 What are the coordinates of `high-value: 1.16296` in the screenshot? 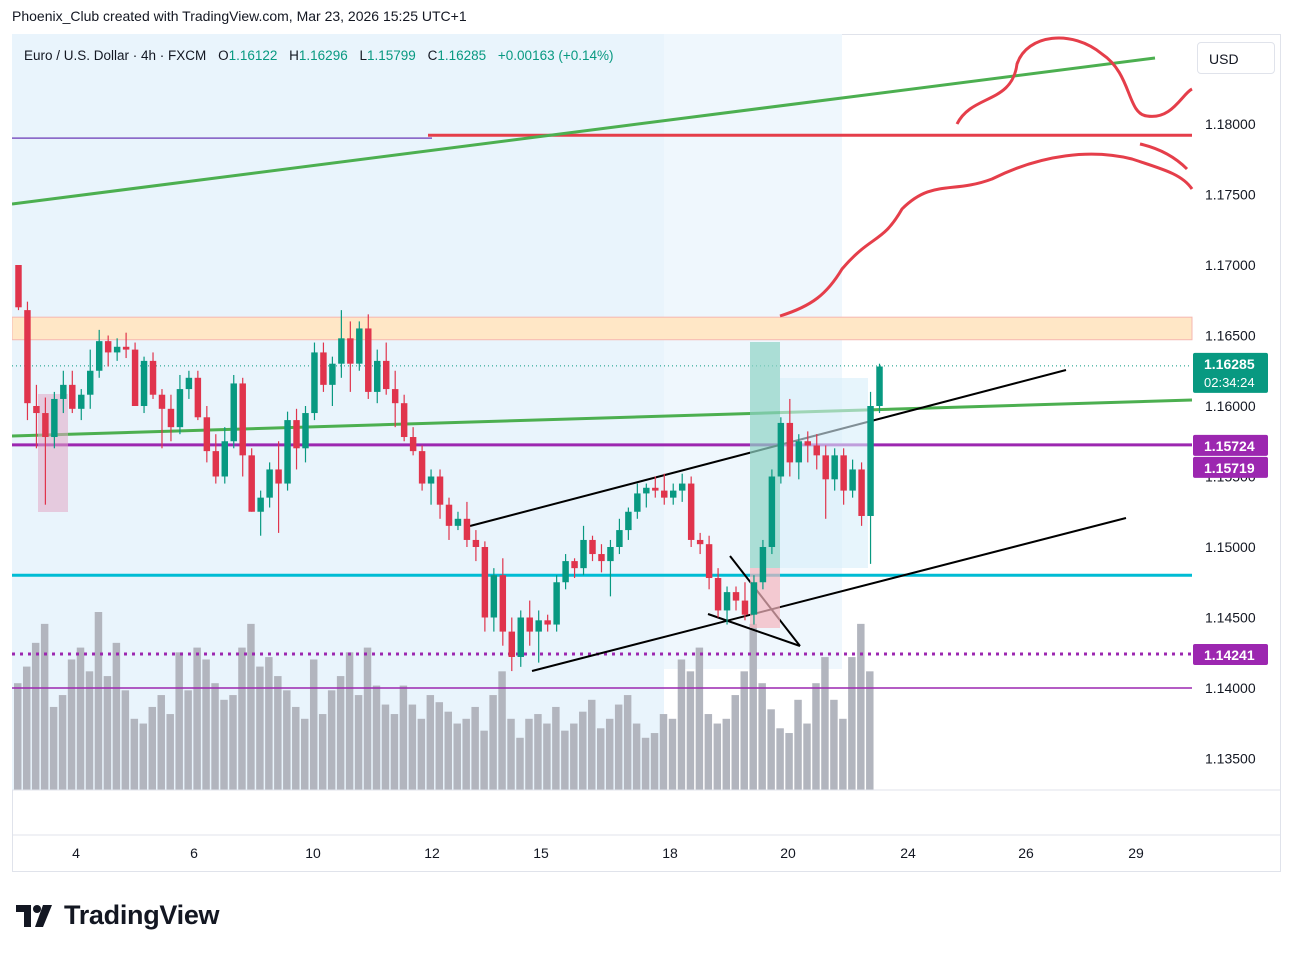 It's located at (323, 55).